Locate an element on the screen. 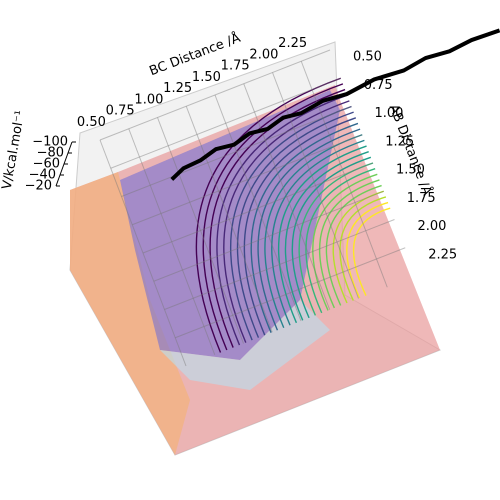  x-tick-label: 1.50 is located at coordinates (206, 77).